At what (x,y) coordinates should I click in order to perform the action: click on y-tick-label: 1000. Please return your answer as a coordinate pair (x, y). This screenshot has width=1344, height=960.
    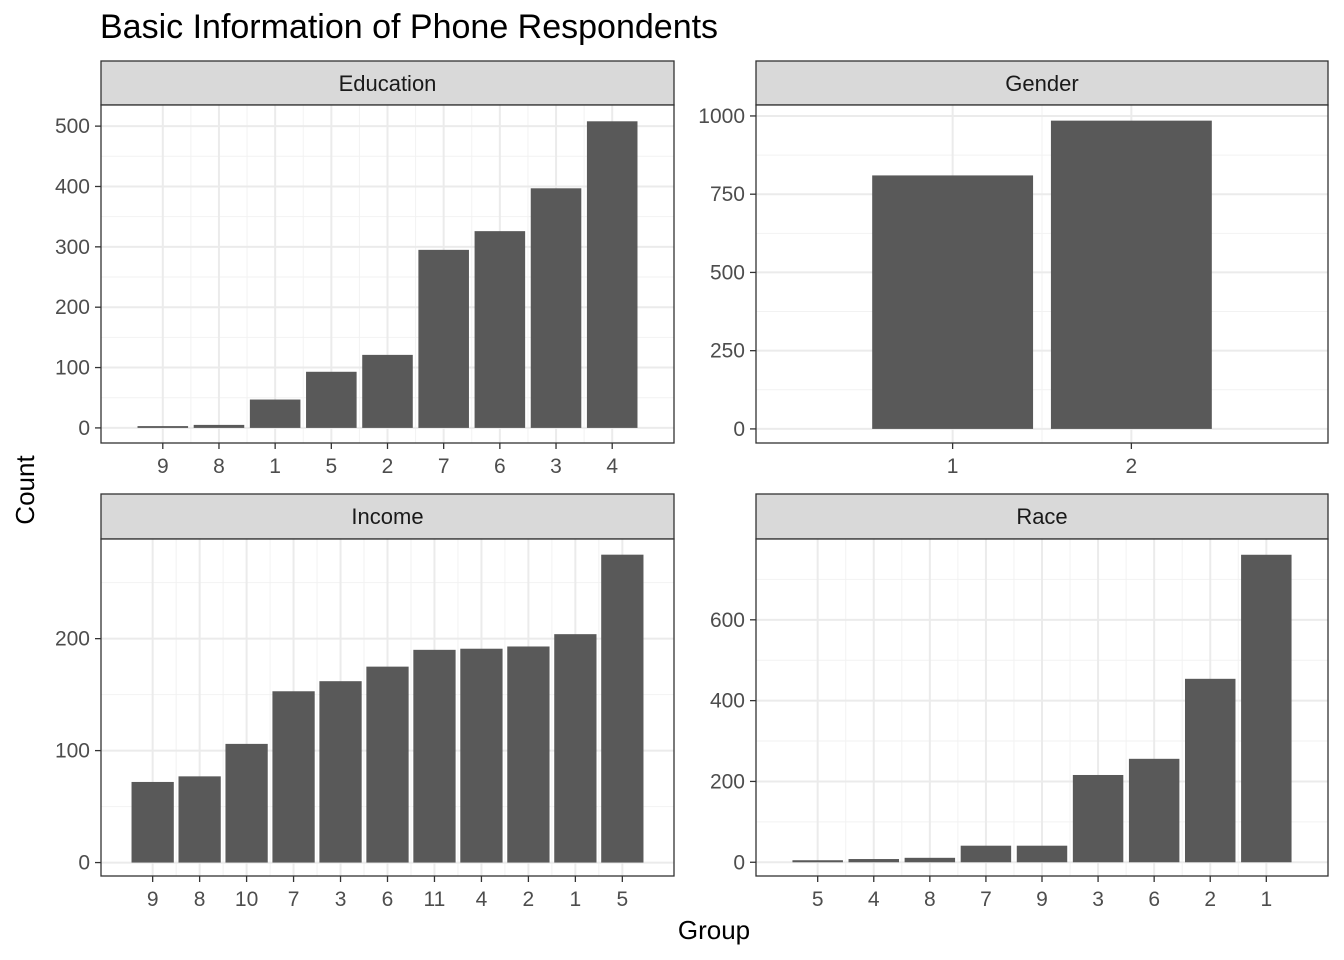
    Looking at the image, I should click on (721, 116).